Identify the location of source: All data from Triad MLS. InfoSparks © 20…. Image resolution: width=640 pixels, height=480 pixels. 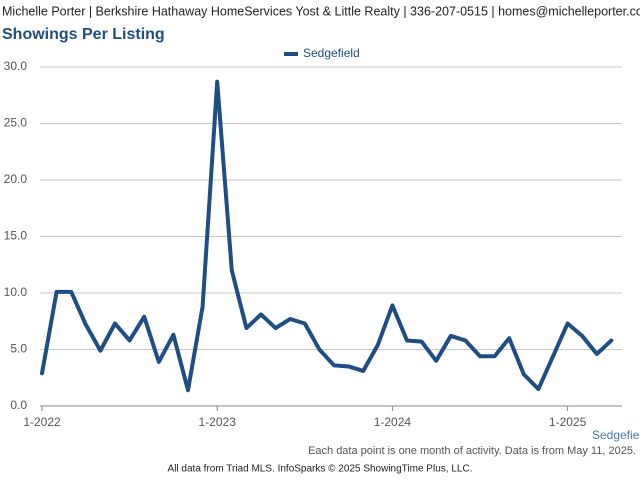
(320, 469).